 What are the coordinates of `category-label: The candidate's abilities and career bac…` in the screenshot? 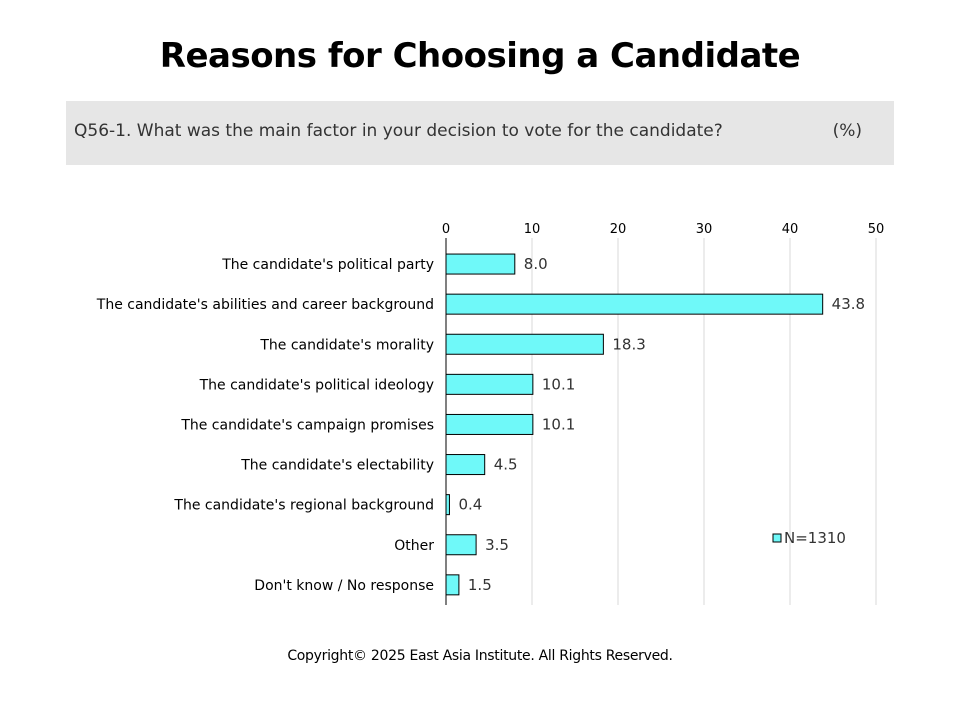 It's located at (265, 305).